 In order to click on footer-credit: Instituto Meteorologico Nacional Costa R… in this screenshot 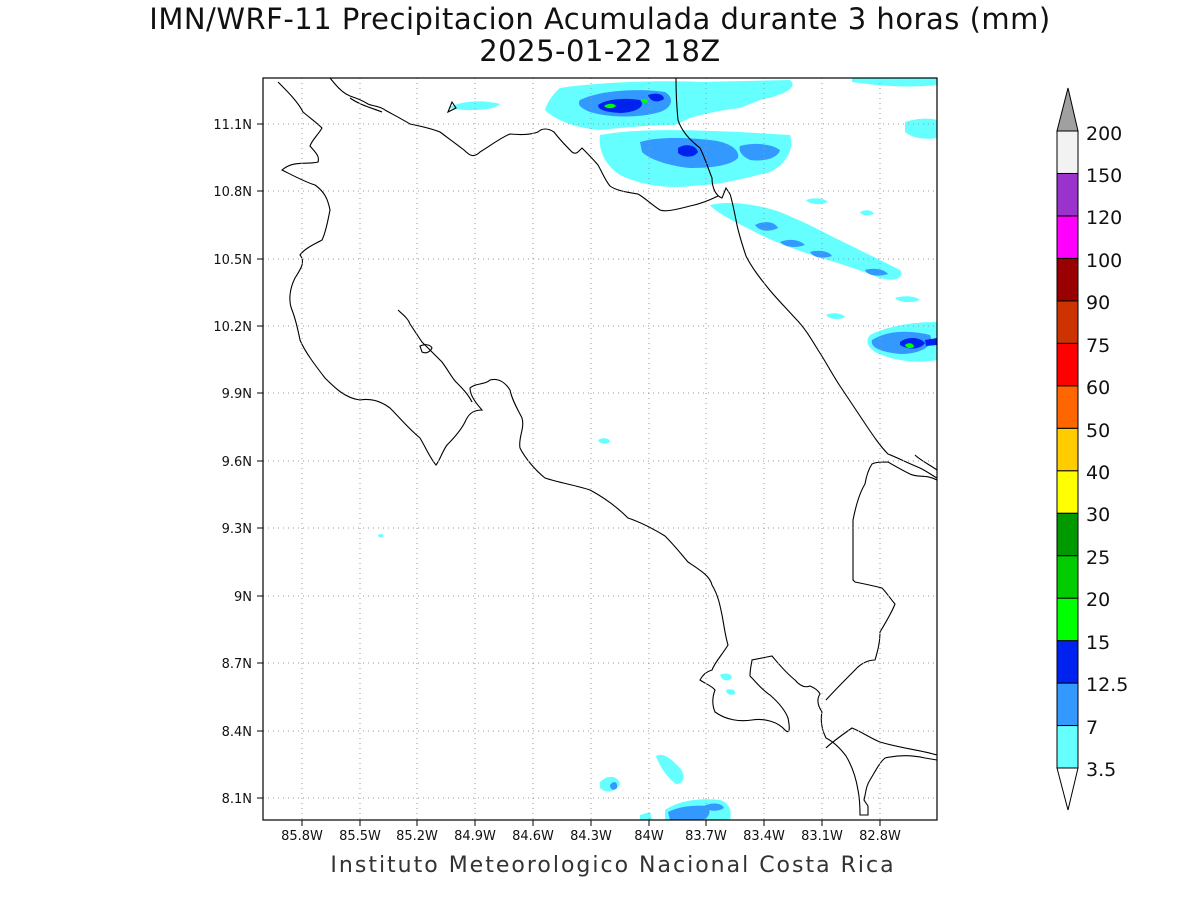, I will do `click(613, 865)`.